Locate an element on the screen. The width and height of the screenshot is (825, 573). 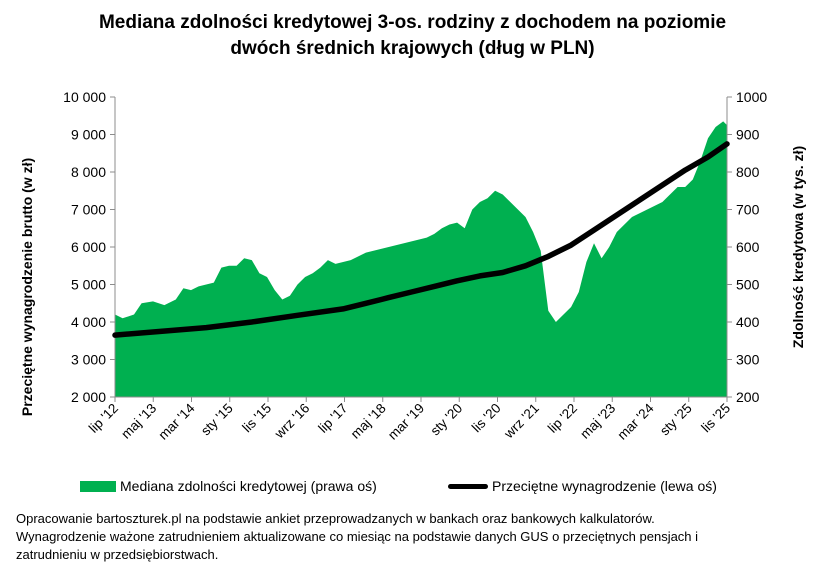
x-tick-label: mar '19 is located at coordinates (406, 422).